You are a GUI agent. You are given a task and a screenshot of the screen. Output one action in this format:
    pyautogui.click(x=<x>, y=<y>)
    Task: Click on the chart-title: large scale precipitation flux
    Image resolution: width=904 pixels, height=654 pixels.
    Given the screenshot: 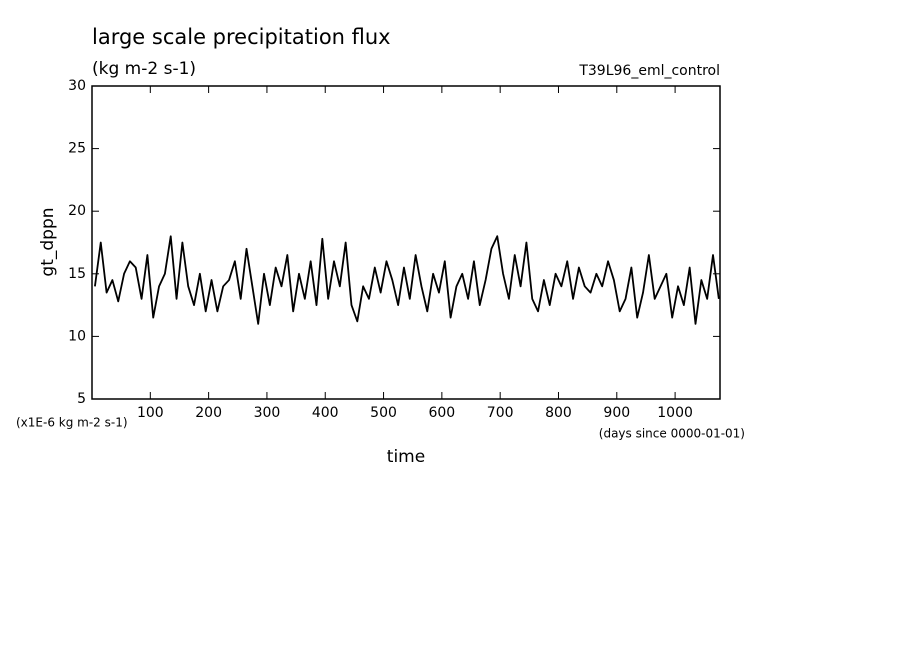 What is the action you would take?
    pyautogui.click(x=241, y=37)
    